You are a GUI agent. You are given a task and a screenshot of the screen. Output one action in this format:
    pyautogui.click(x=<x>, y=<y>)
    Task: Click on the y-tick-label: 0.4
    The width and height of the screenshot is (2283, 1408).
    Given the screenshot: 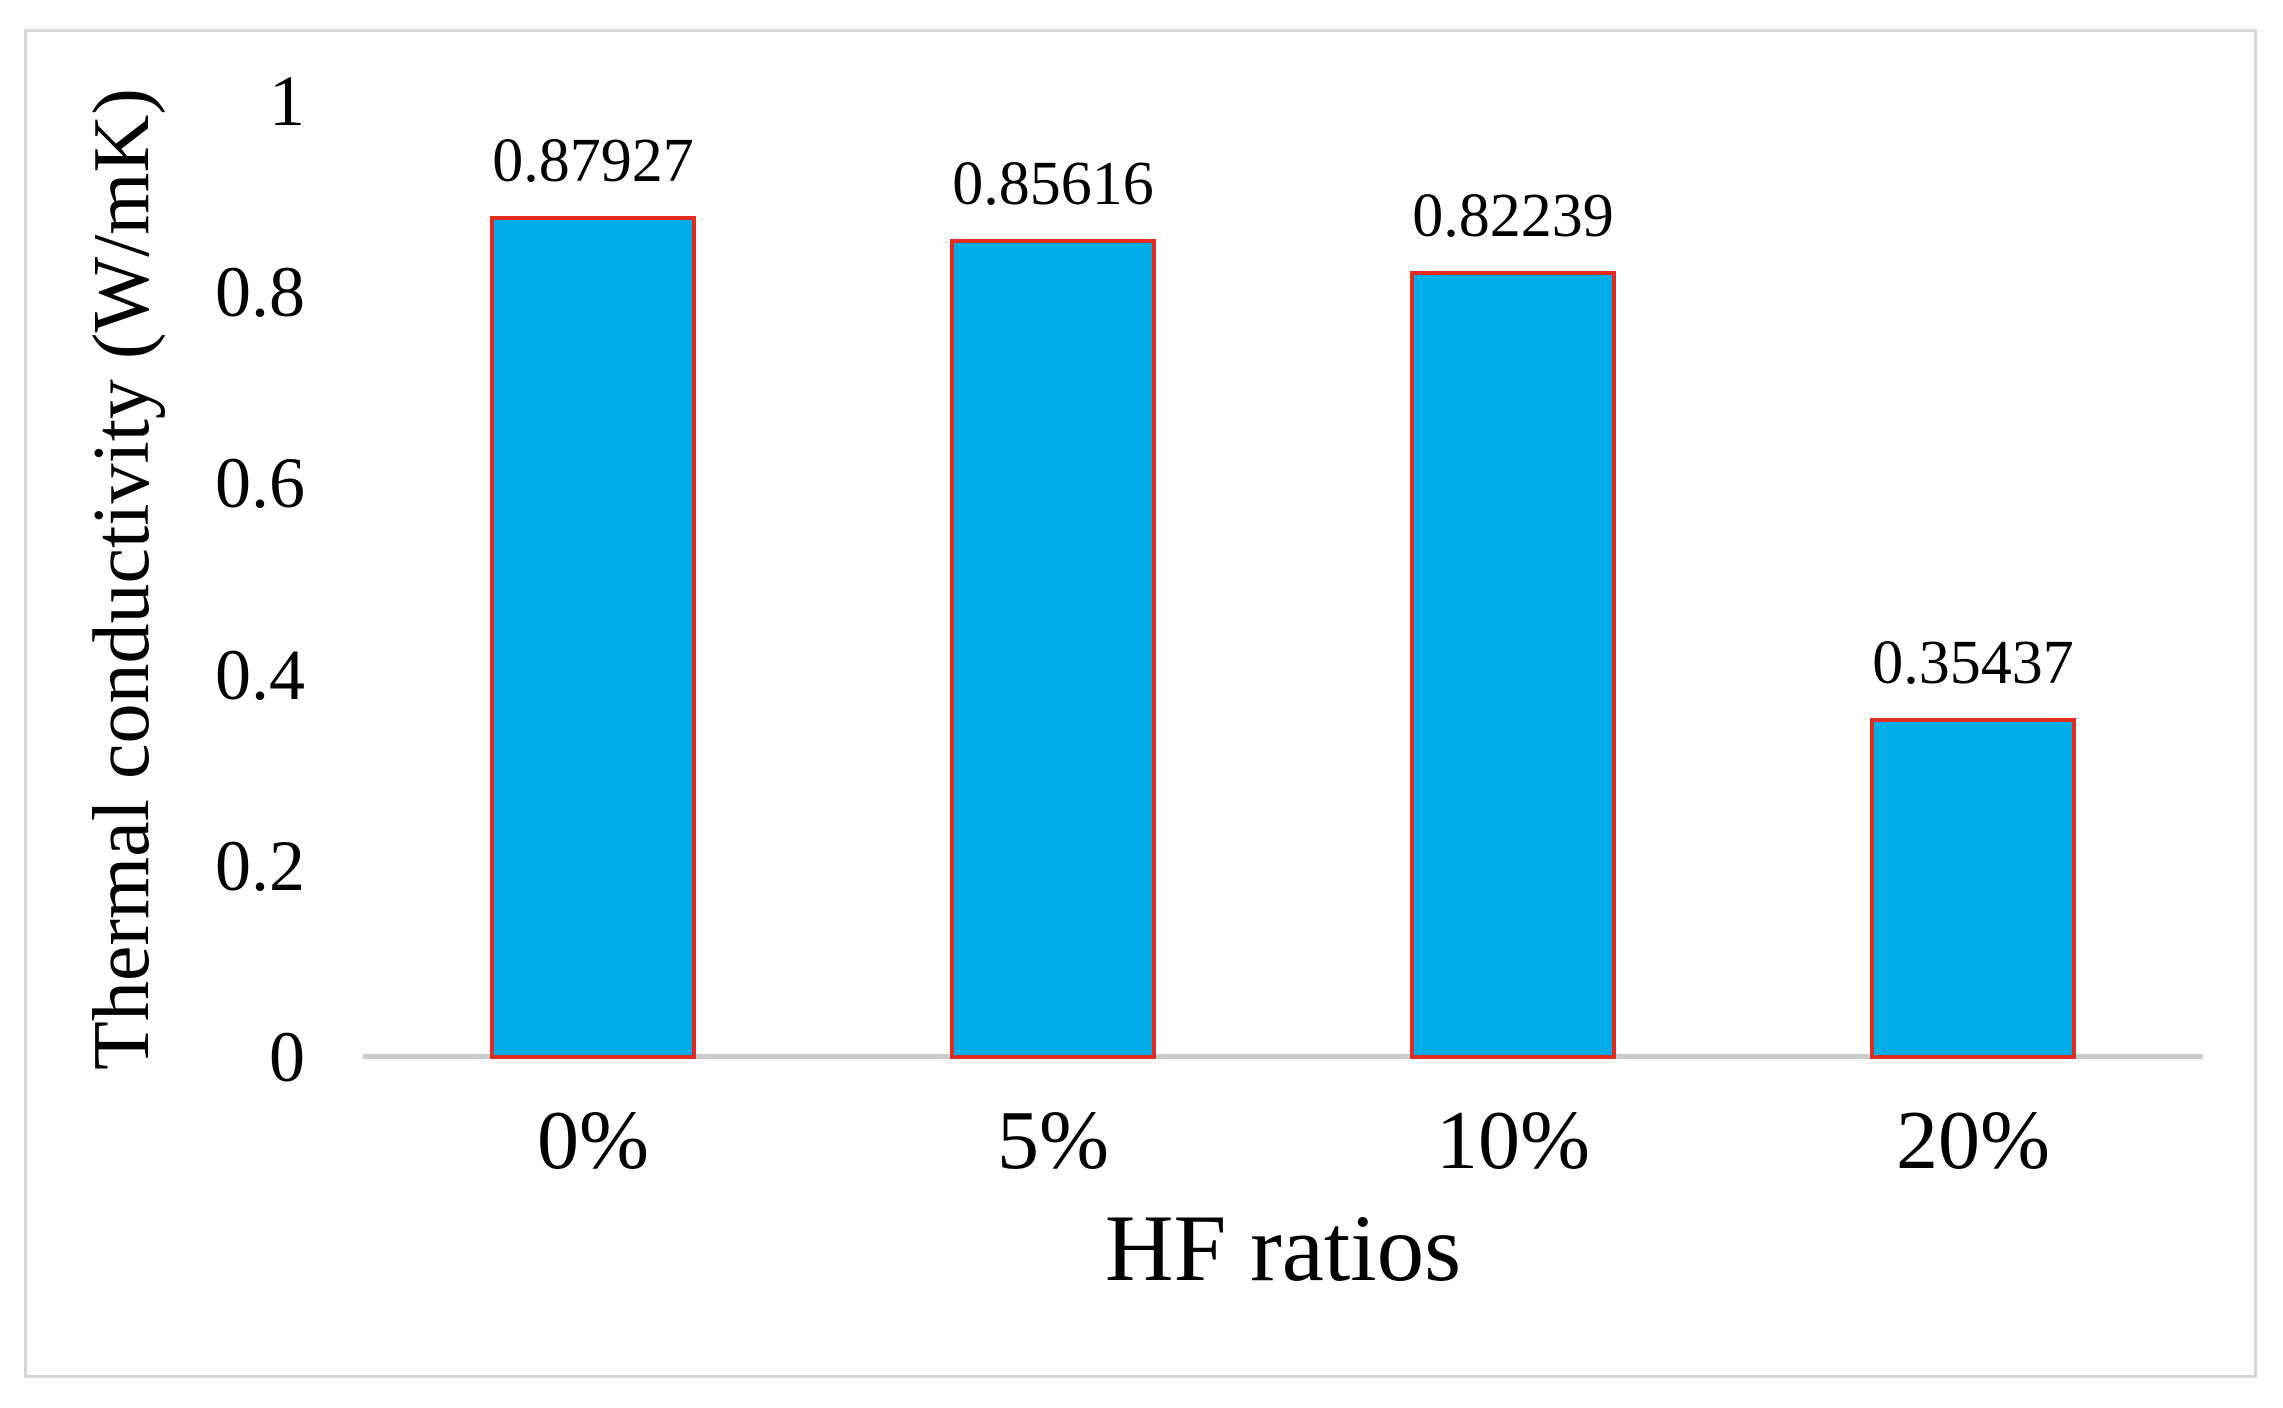 What is the action you would take?
    pyautogui.click(x=260, y=674)
    